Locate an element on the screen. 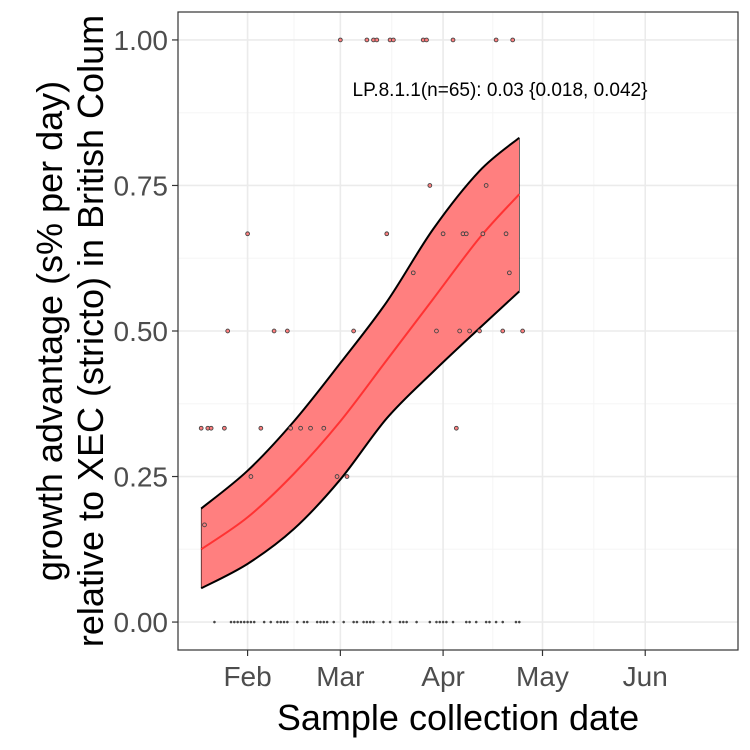 This screenshot has height=750, width=750. y-tick-label: 1.00 is located at coordinates (141, 40).